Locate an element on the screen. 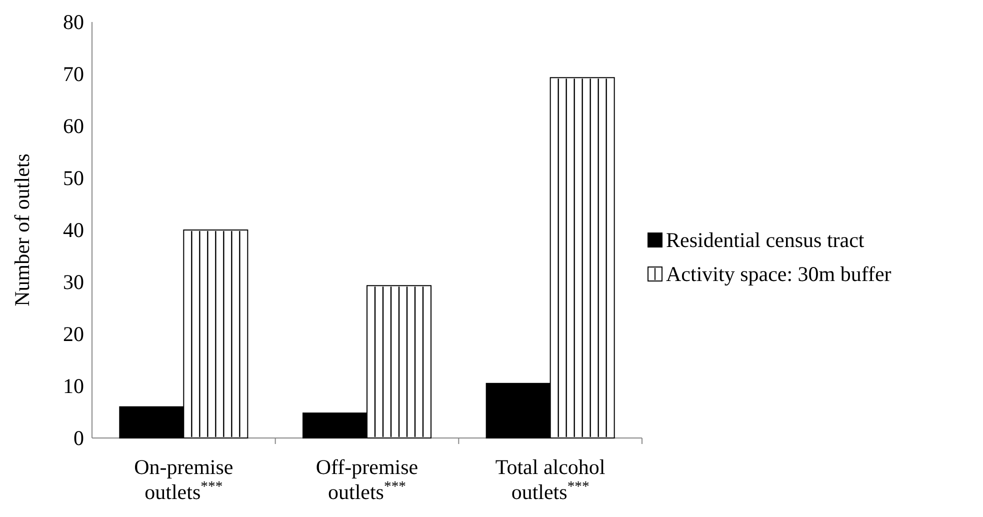 The height and width of the screenshot is (517, 983). y-tick-label: 60 is located at coordinates (73, 126).